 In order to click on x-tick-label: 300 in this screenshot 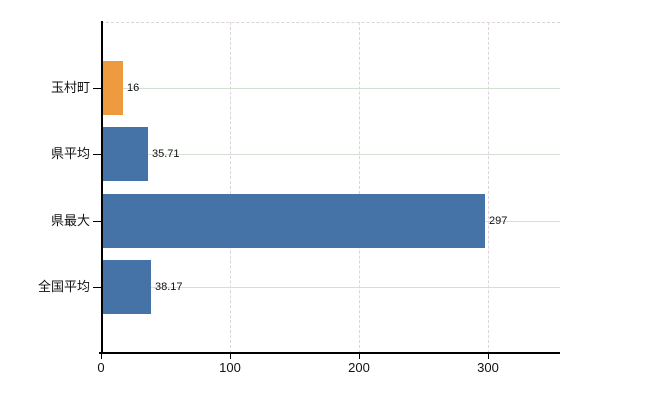, I will do `click(488, 367)`.